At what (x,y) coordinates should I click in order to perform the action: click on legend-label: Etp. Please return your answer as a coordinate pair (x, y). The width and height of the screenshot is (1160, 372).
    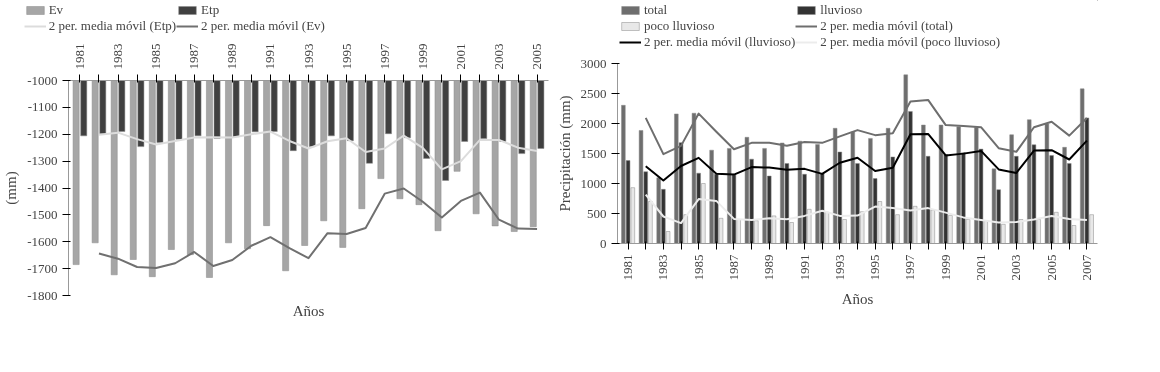
    Looking at the image, I should click on (211, 10).